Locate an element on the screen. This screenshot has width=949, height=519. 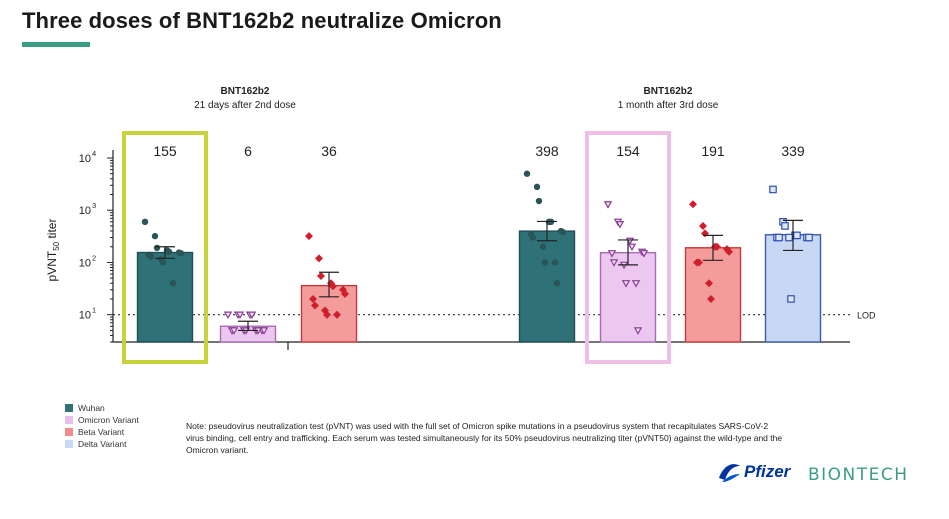
legend-item: Omicron Variant is located at coordinates (102, 420).